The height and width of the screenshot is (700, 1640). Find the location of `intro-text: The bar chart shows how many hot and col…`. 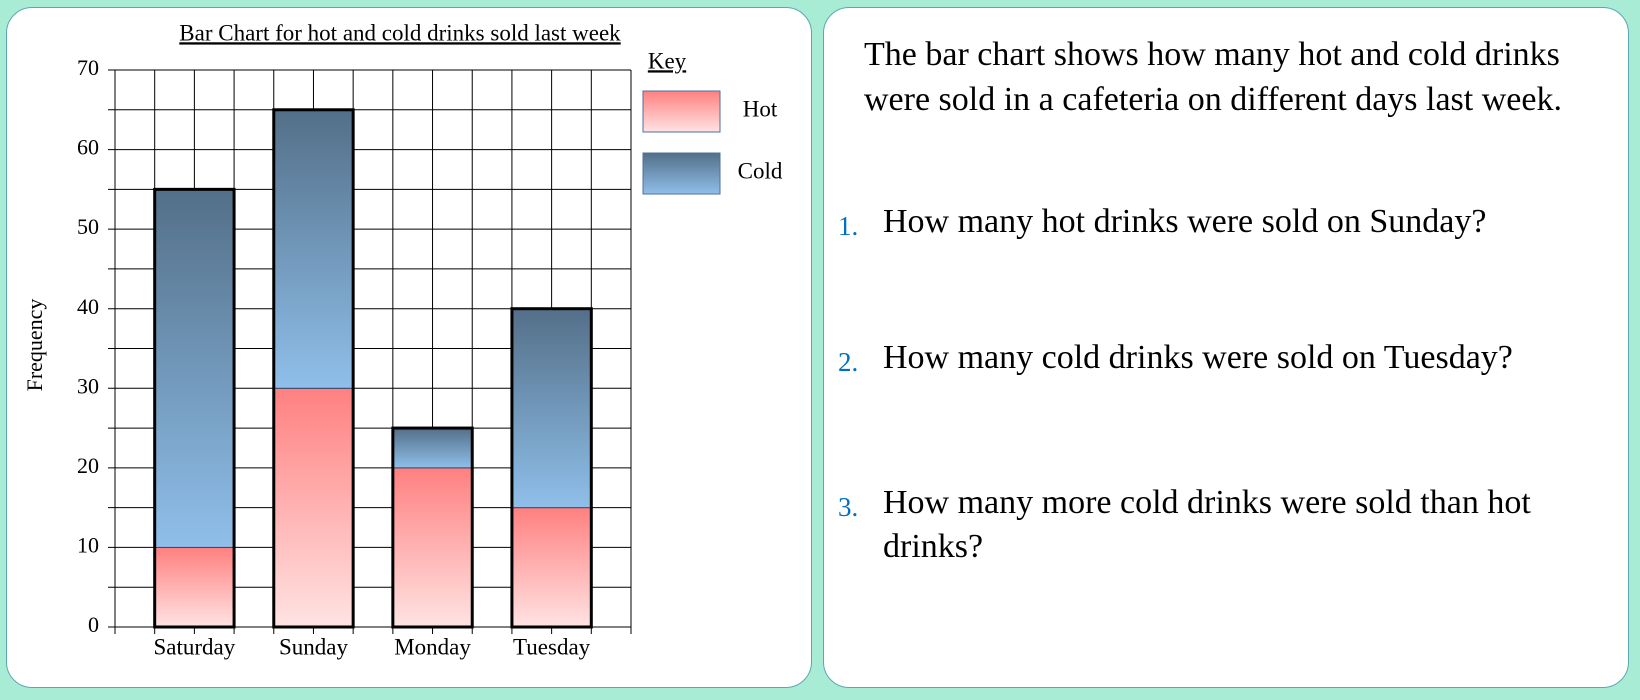

intro-text: The bar chart shows how many hot and col… is located at coordinates (1213, 77).